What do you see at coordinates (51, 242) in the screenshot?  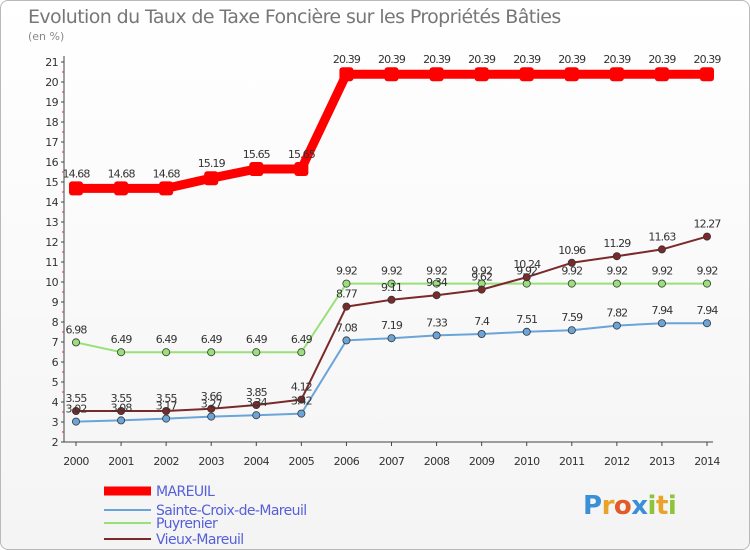 I see `y-tick-label: 12` at bounding box center [51, 242].